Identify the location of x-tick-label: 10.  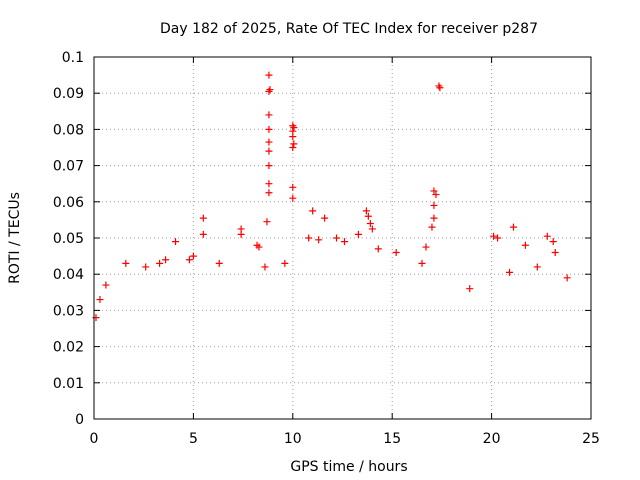
(293, 439).